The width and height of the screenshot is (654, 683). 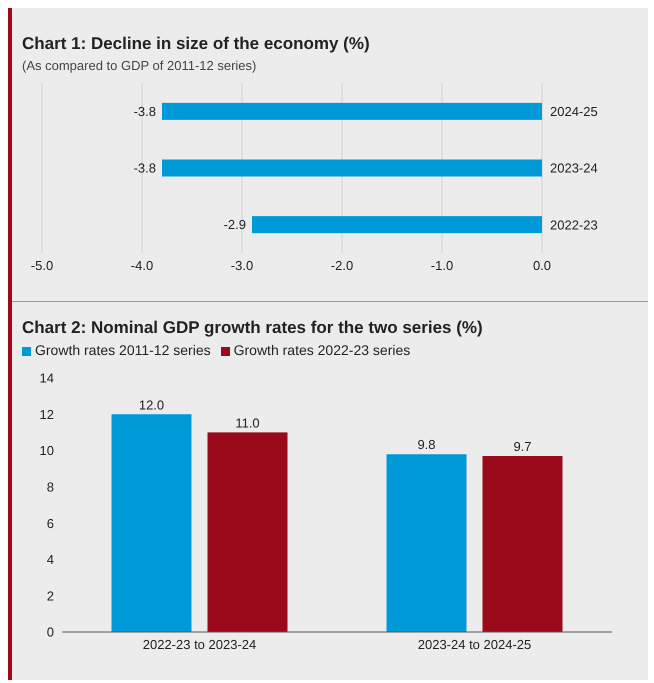 I want to click on chart-subtitle: (As compared to GDP of 2011-12 series), so click(x=140, y=65).